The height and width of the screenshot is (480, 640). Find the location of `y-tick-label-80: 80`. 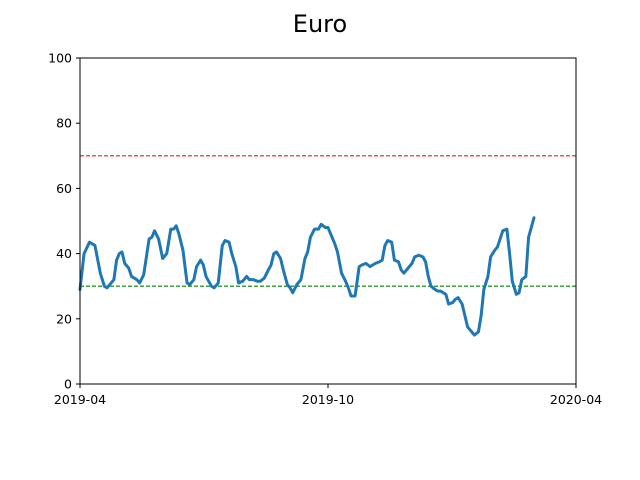

y-tick-label-80: 80 is located at coordinates (64, 123).